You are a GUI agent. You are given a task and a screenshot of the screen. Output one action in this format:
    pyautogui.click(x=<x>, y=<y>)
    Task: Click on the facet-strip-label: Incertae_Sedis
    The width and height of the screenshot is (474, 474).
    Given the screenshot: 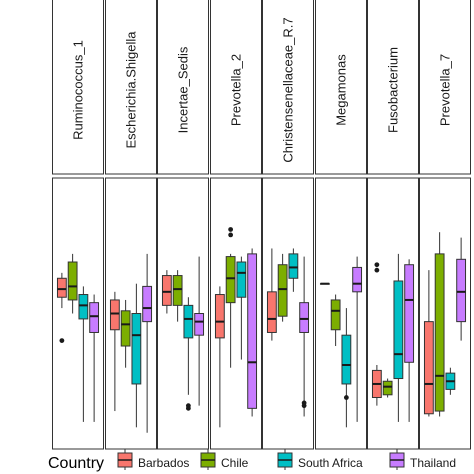 What is the action you would take?
    pyautogui.click(x=183, y=89)
    